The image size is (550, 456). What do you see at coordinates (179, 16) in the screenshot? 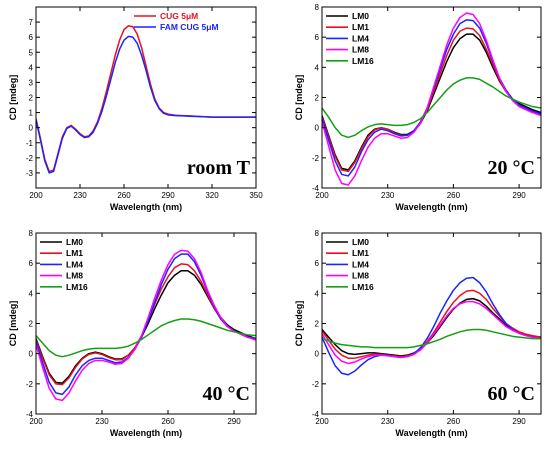
I see `legend-label: CUG 5μM` at bounding box center [179, 16].